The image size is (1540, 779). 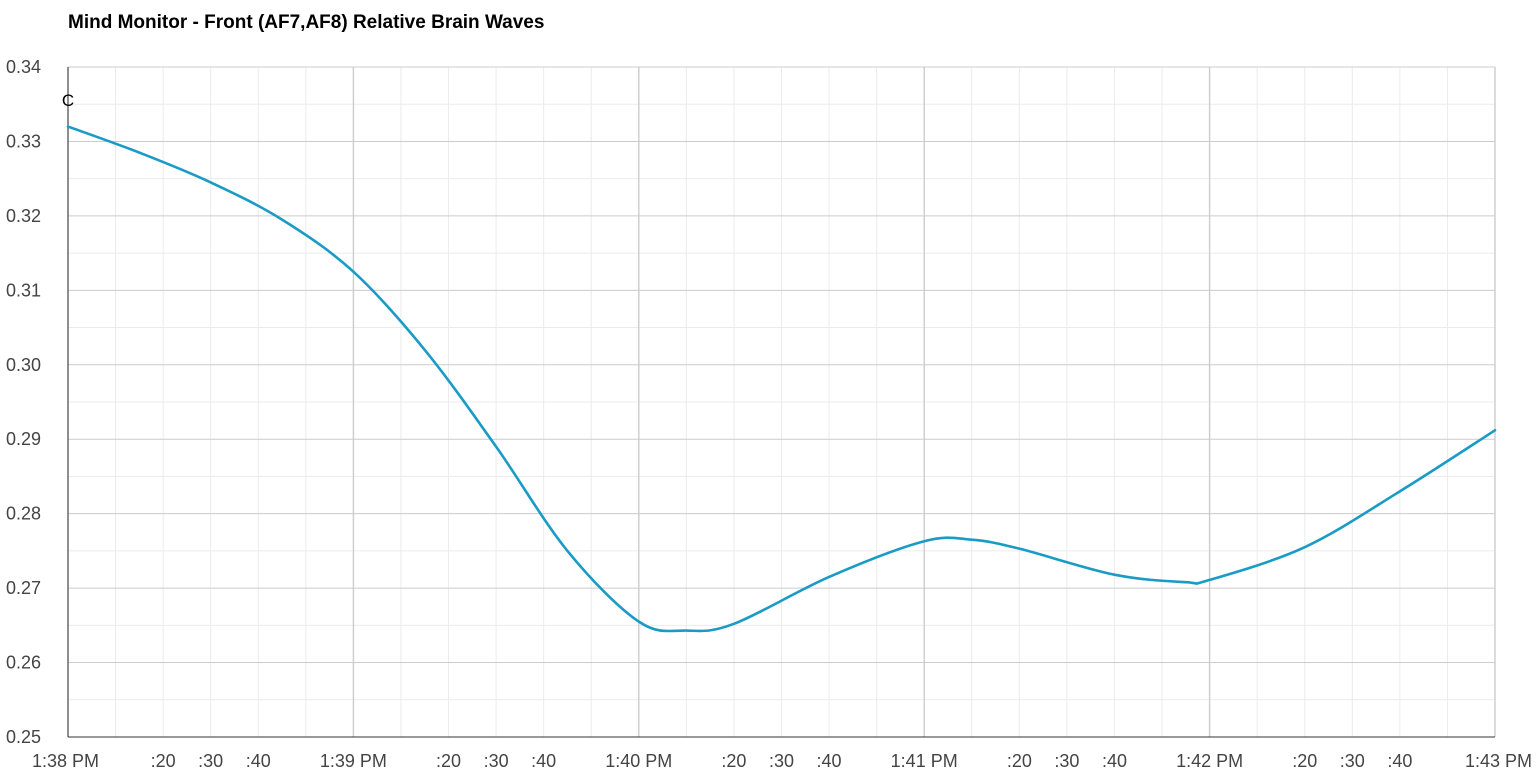 What do you see at coordinates (23, 67) in the screenshot?
I see `y-tick-label: 0.34` at bounding box center [23, 67].